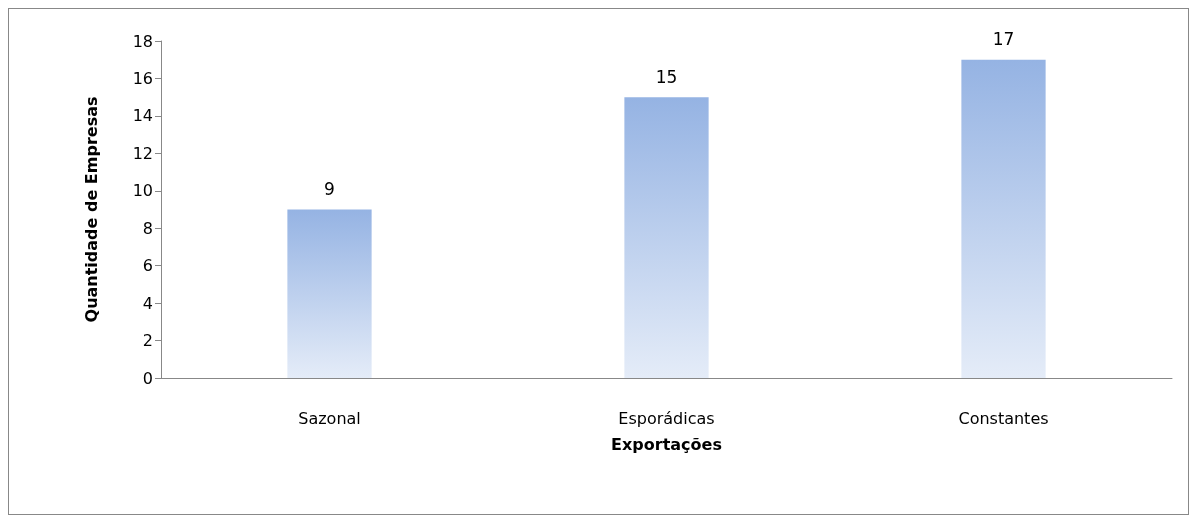  What do you see at coordinates (329, 418) in the screenshot?
I see `x-tick-label: Sazonal` at bounding box center [329, 418].